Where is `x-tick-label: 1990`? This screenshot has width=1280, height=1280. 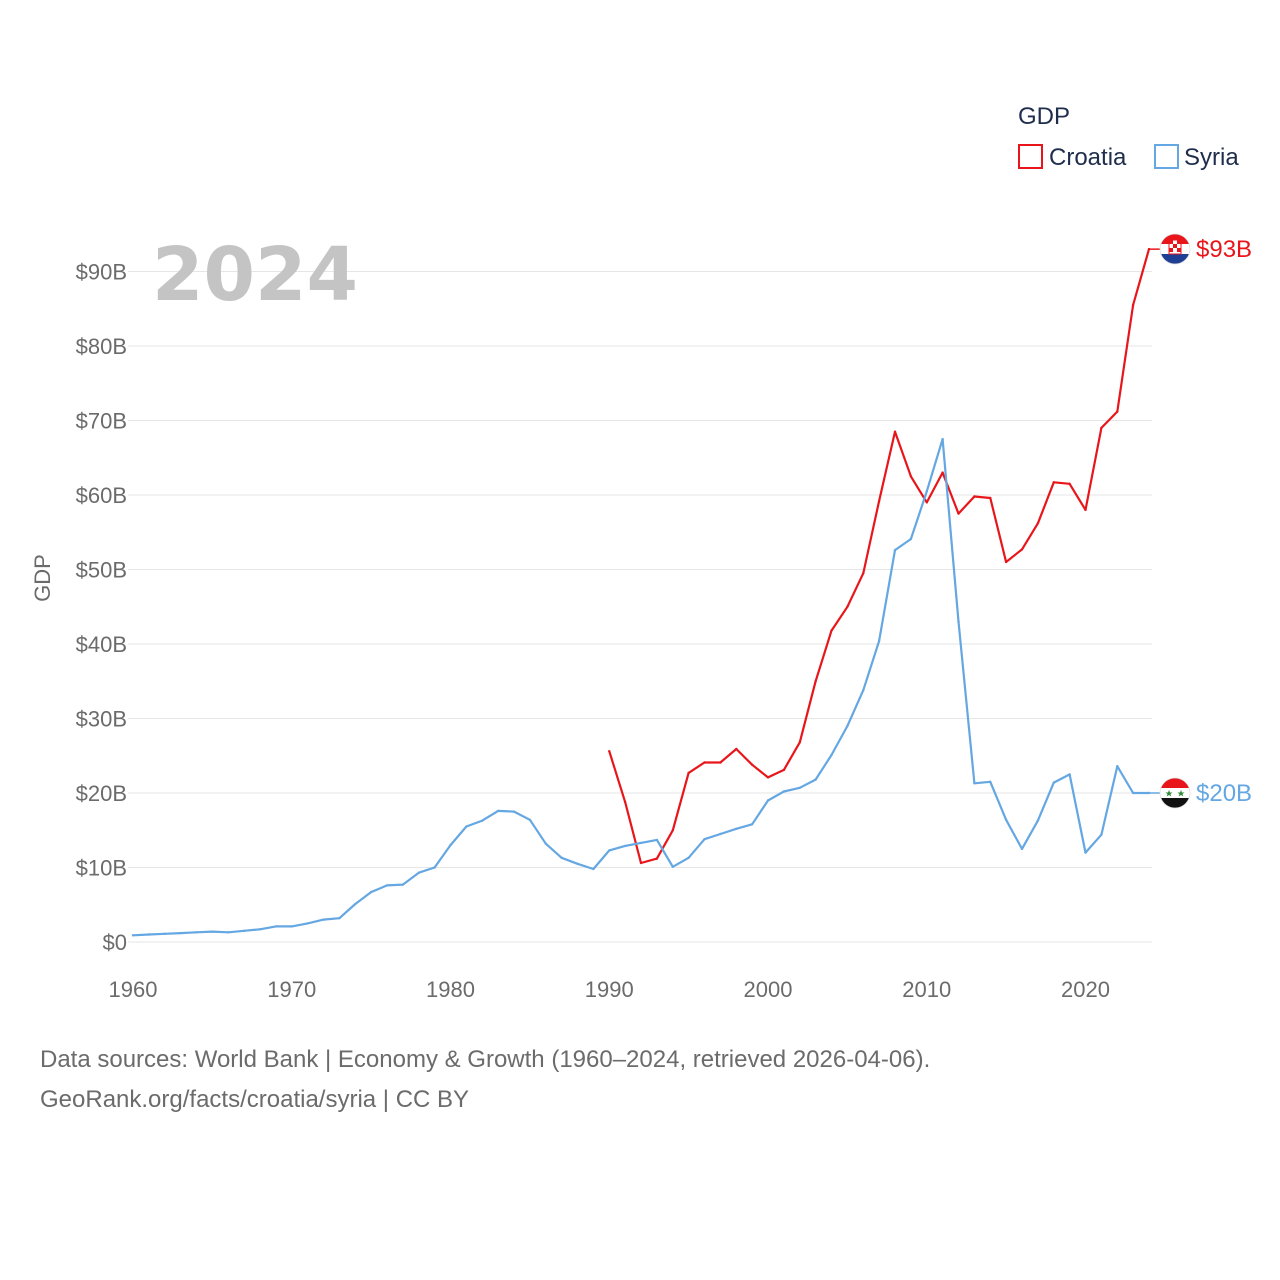
x-tick-label: 1990 is located at coordinates (609, 989).